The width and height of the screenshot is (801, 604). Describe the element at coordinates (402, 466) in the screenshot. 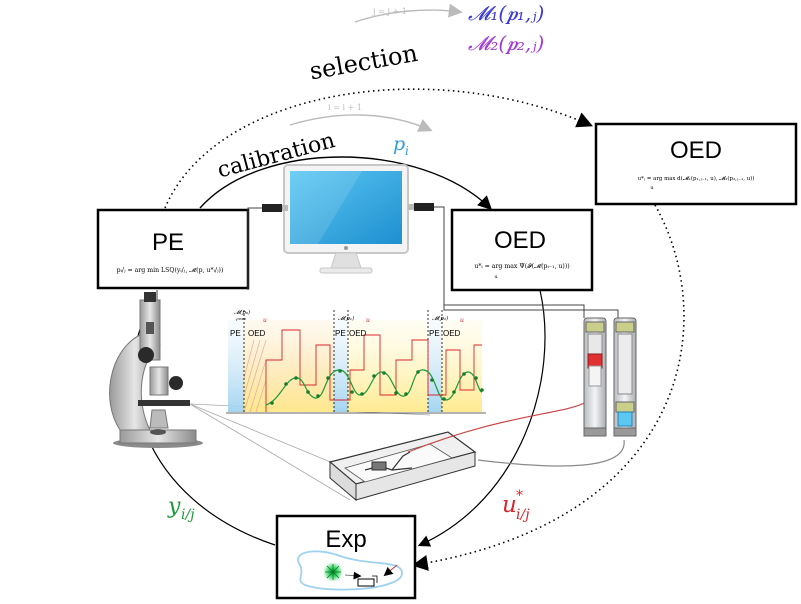

I see `microfluidic-chip-icon` at that location.